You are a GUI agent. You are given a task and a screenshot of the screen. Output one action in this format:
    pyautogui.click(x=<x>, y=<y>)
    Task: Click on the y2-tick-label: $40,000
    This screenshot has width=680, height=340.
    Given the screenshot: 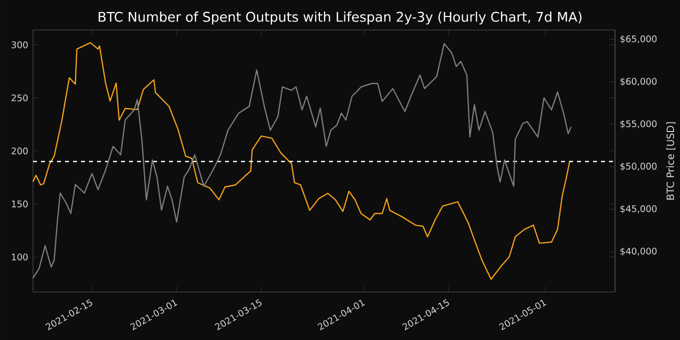 What is the action you would take?
    pyautogui.click(x=638, y=252)
    